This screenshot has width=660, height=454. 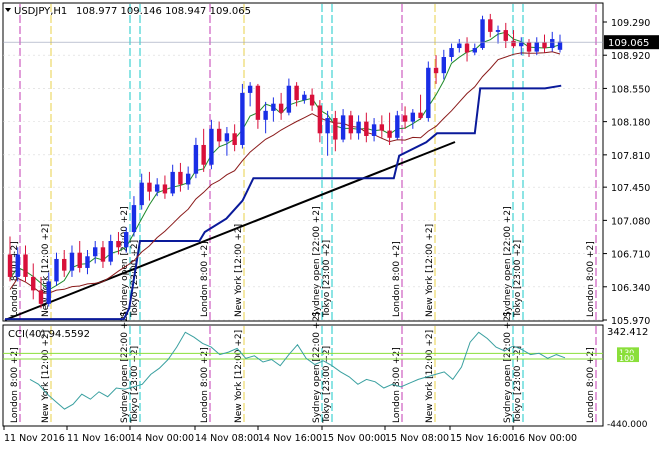 I want to click on cci-level-label: 130, so click(x=626, y=352).